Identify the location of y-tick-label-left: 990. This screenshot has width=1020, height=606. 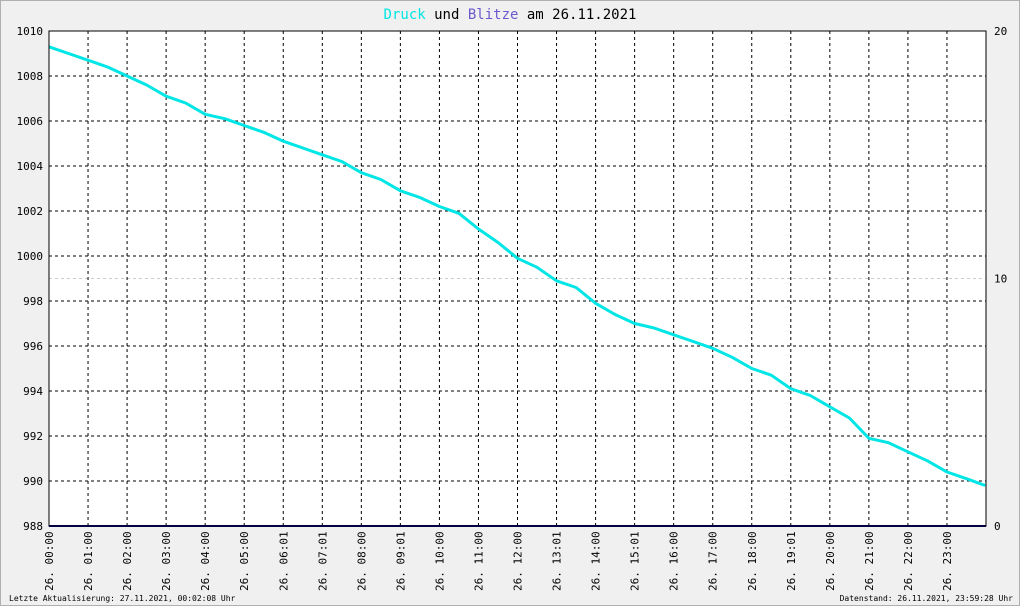
(33, 481).